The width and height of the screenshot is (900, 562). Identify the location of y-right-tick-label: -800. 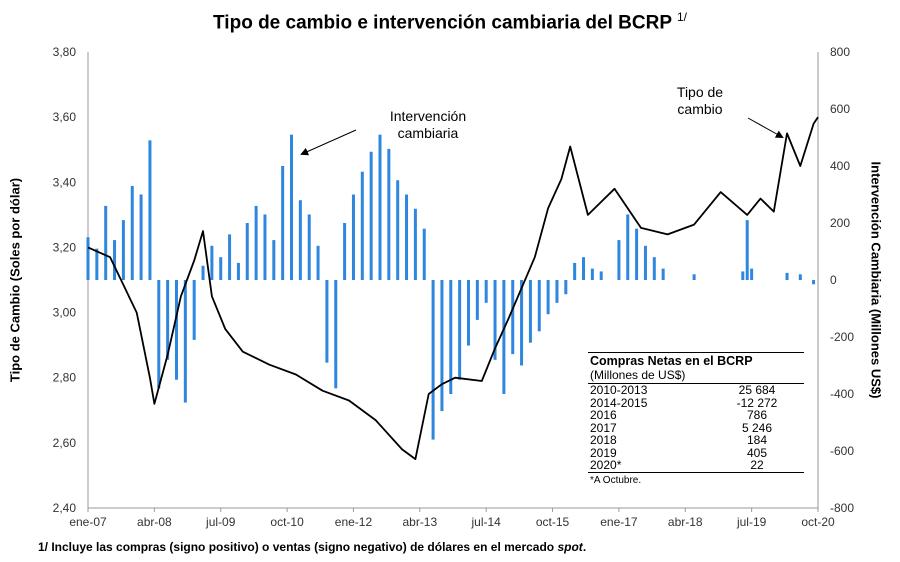
(842, 508).